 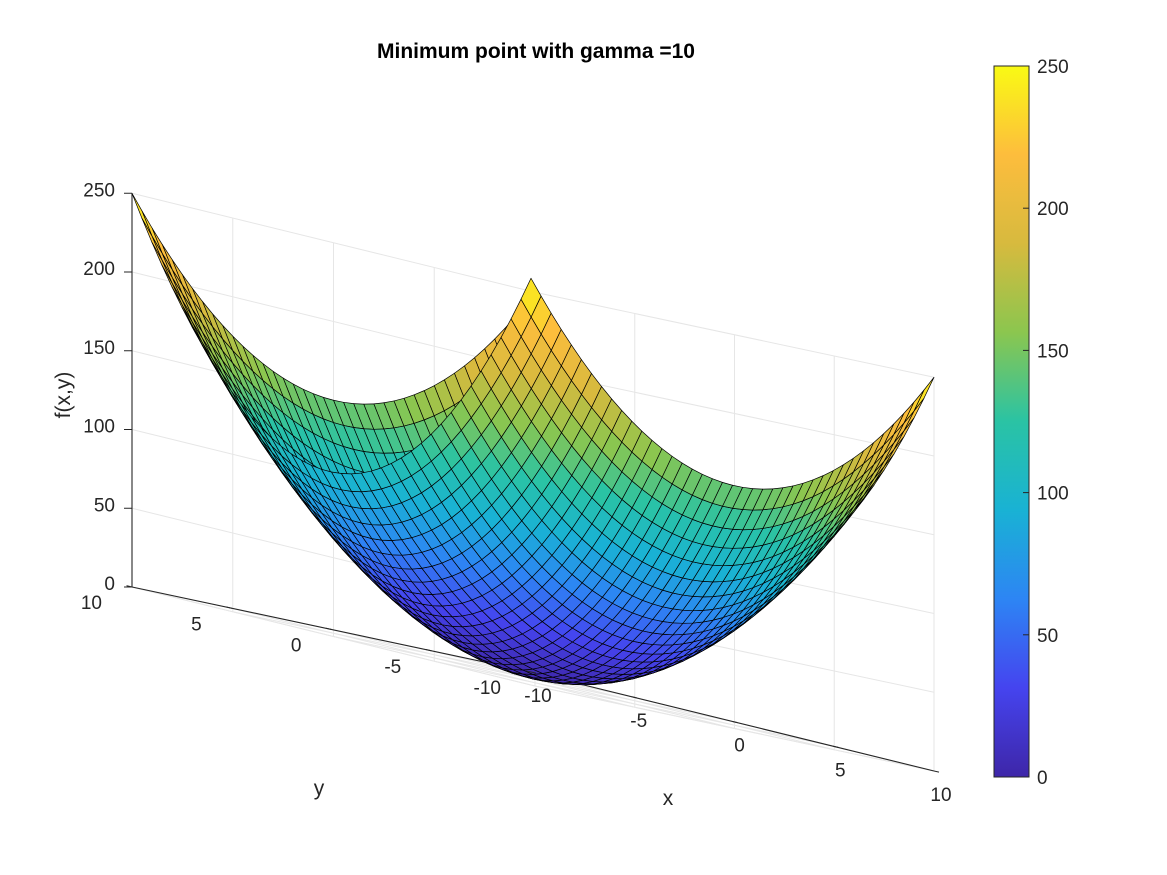 What do you see at coordinates (63, 395) in the screenshot?
I see `z-axis-label: f(x,y)` at bounding box center [63, 395].